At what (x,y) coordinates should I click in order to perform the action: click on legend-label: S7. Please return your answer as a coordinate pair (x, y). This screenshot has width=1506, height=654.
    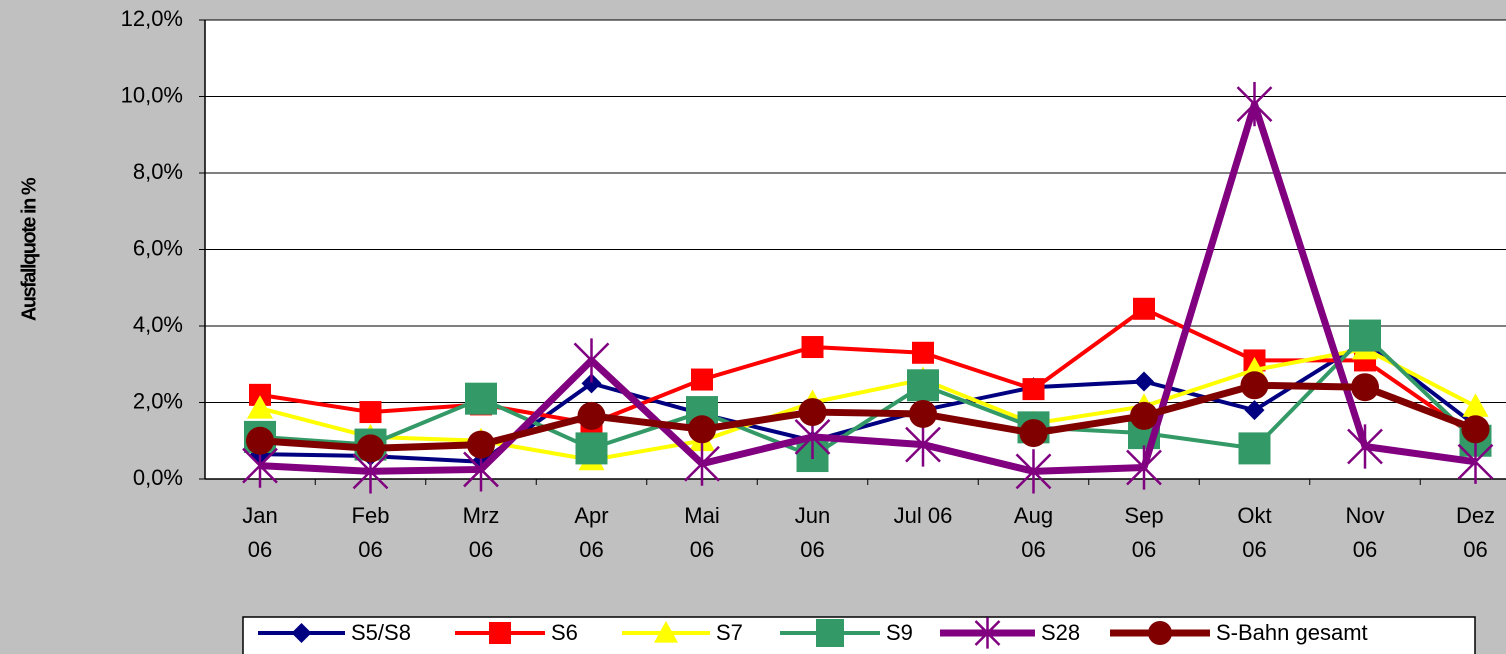
    Looking at the image, I should click on (729, 632).